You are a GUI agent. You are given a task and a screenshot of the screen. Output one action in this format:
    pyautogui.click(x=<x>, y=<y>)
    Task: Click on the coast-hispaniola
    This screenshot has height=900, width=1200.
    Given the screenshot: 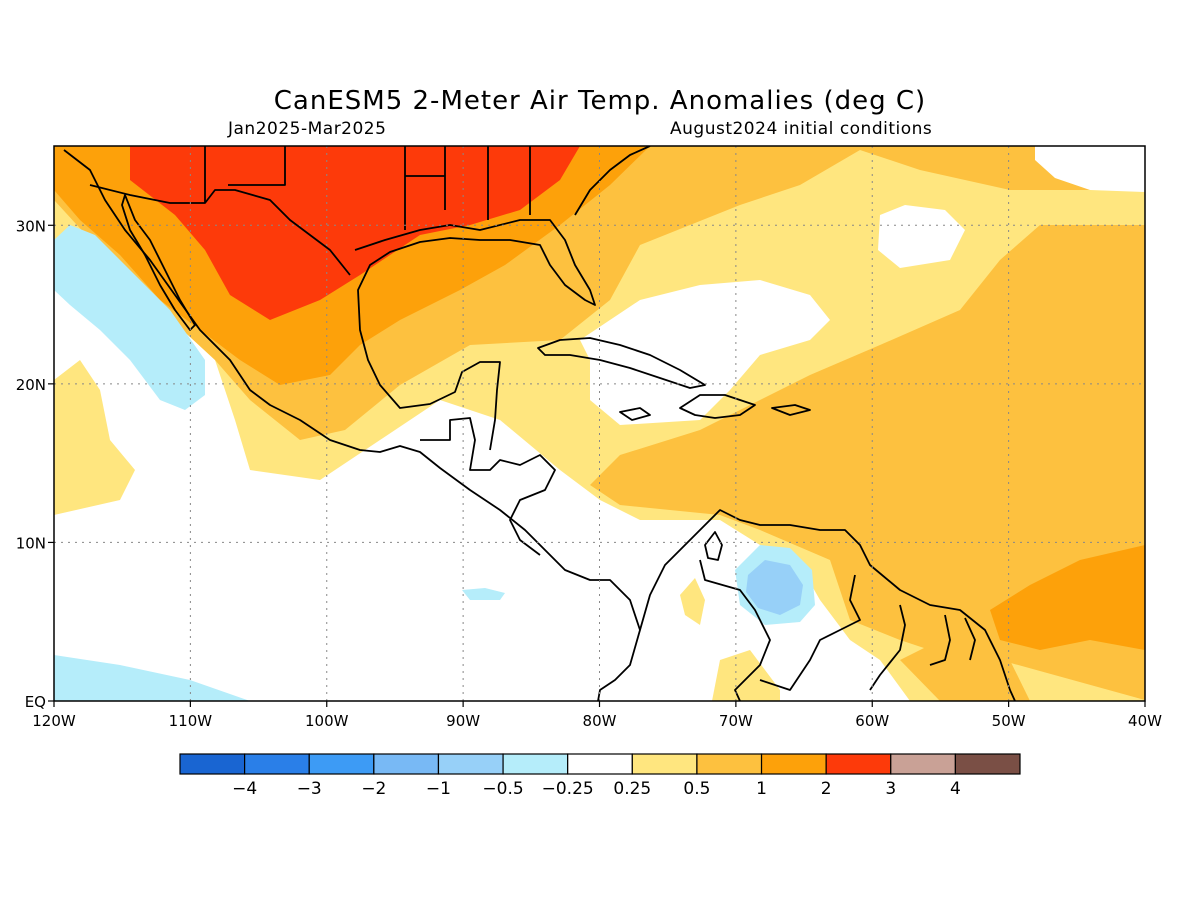 What is the action you would take?
    pyautogui.click(x=717, y=406)
    